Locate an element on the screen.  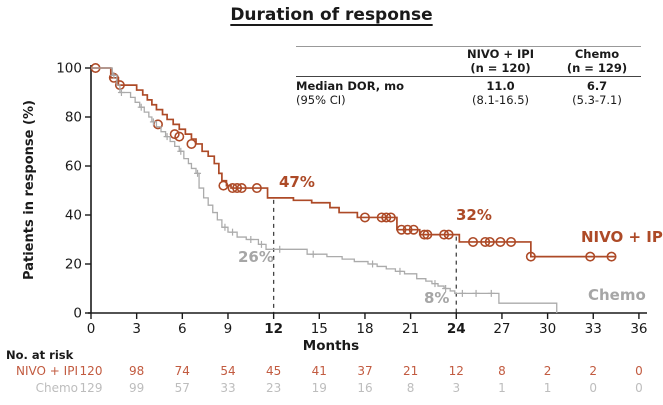
risk-row-chemo: Chemo 129 99 57 33 23 19 16 8 3 1 1 0 0 is located at coordinates (331, 388).